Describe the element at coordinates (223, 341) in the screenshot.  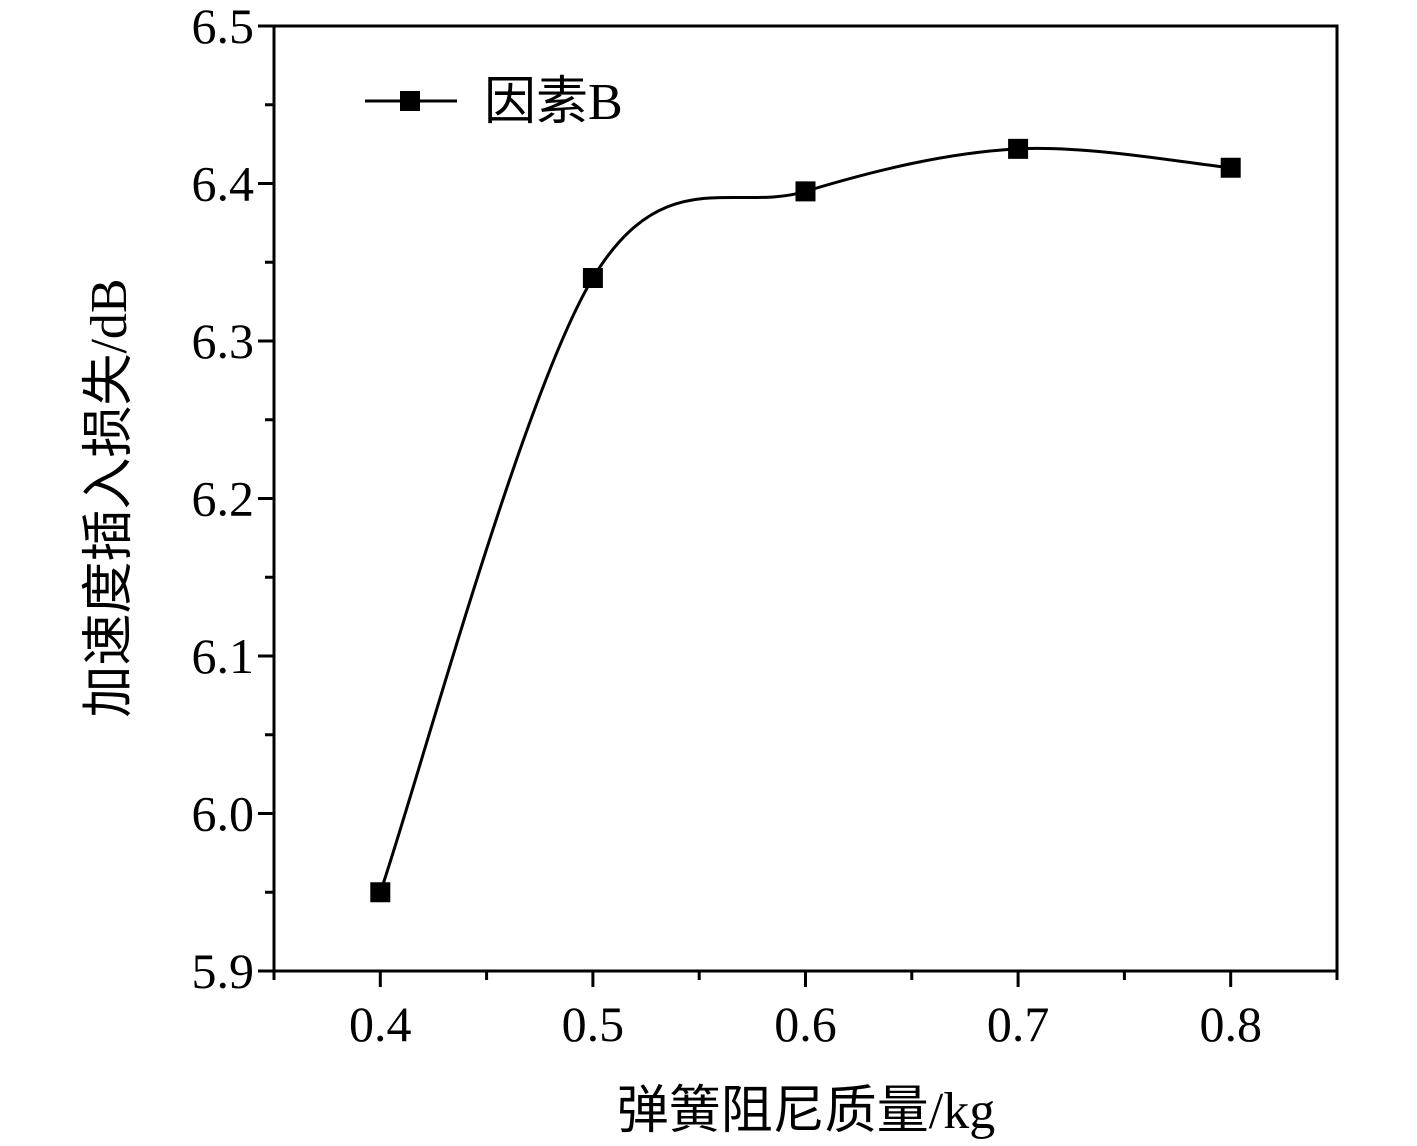
I see `y-tick-label: 6.3` at that location.